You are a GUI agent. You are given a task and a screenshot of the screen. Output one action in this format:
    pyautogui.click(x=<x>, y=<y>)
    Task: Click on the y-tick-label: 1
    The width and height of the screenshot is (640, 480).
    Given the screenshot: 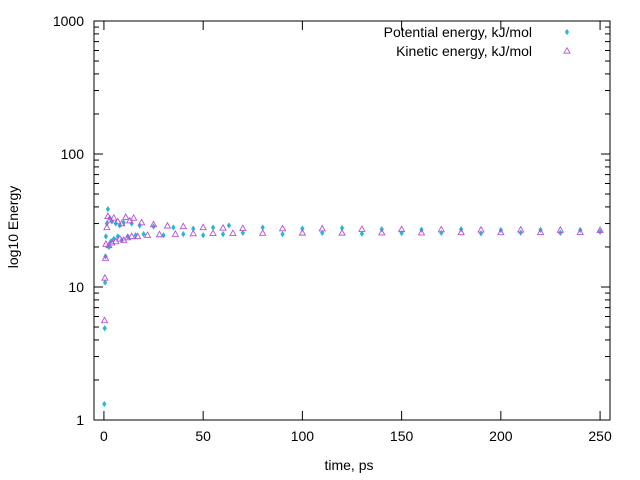 What is the action you would take?
    pyautogui.click(x=80, y=420)
    